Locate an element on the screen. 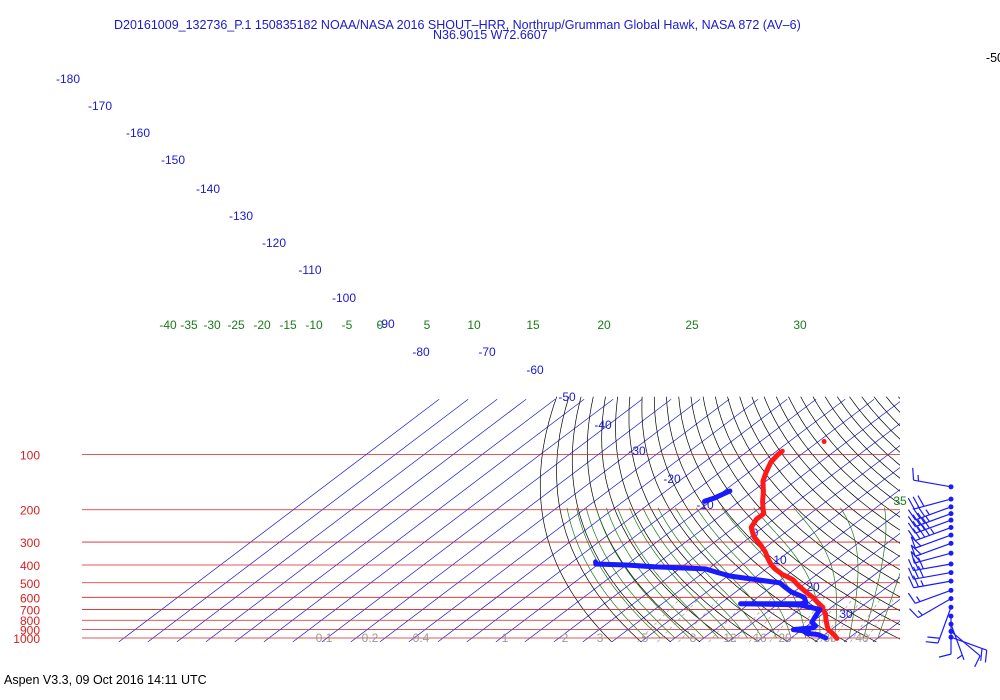  isotherm-label: 10 is located at coordinates (780, 560).